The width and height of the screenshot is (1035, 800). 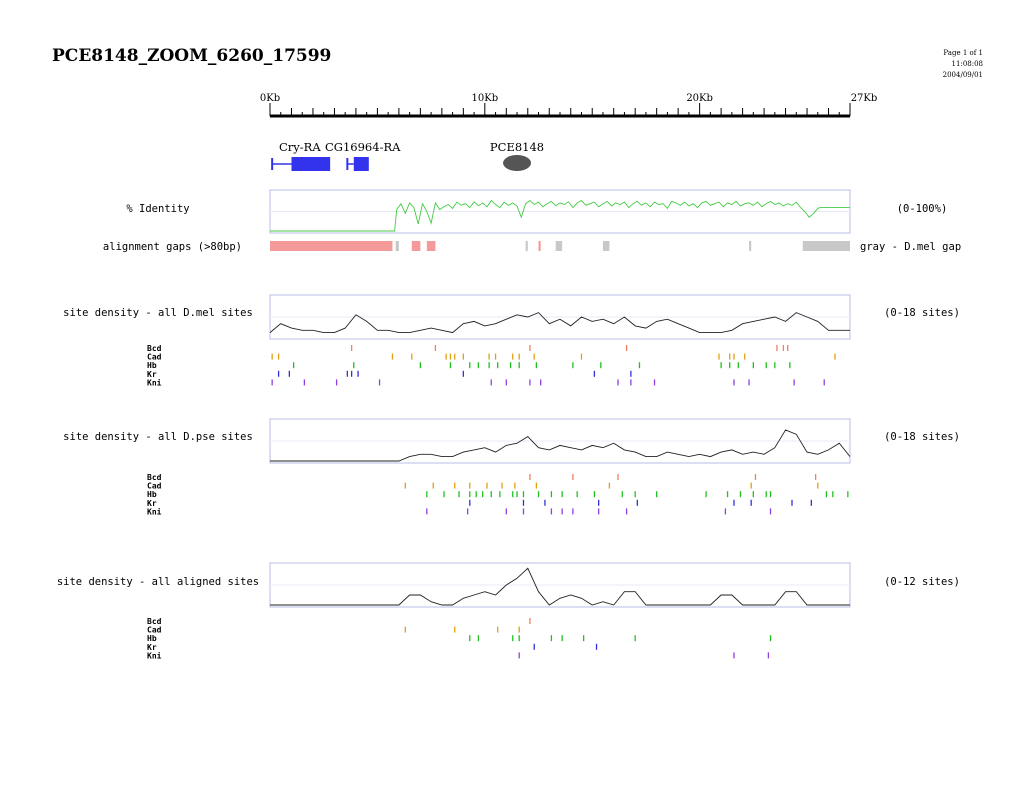 What do you see at coordinates (922, 582) in the screenshot?
I see `track-range-label: (0-12 sites)` at bounding box center [922, 582].